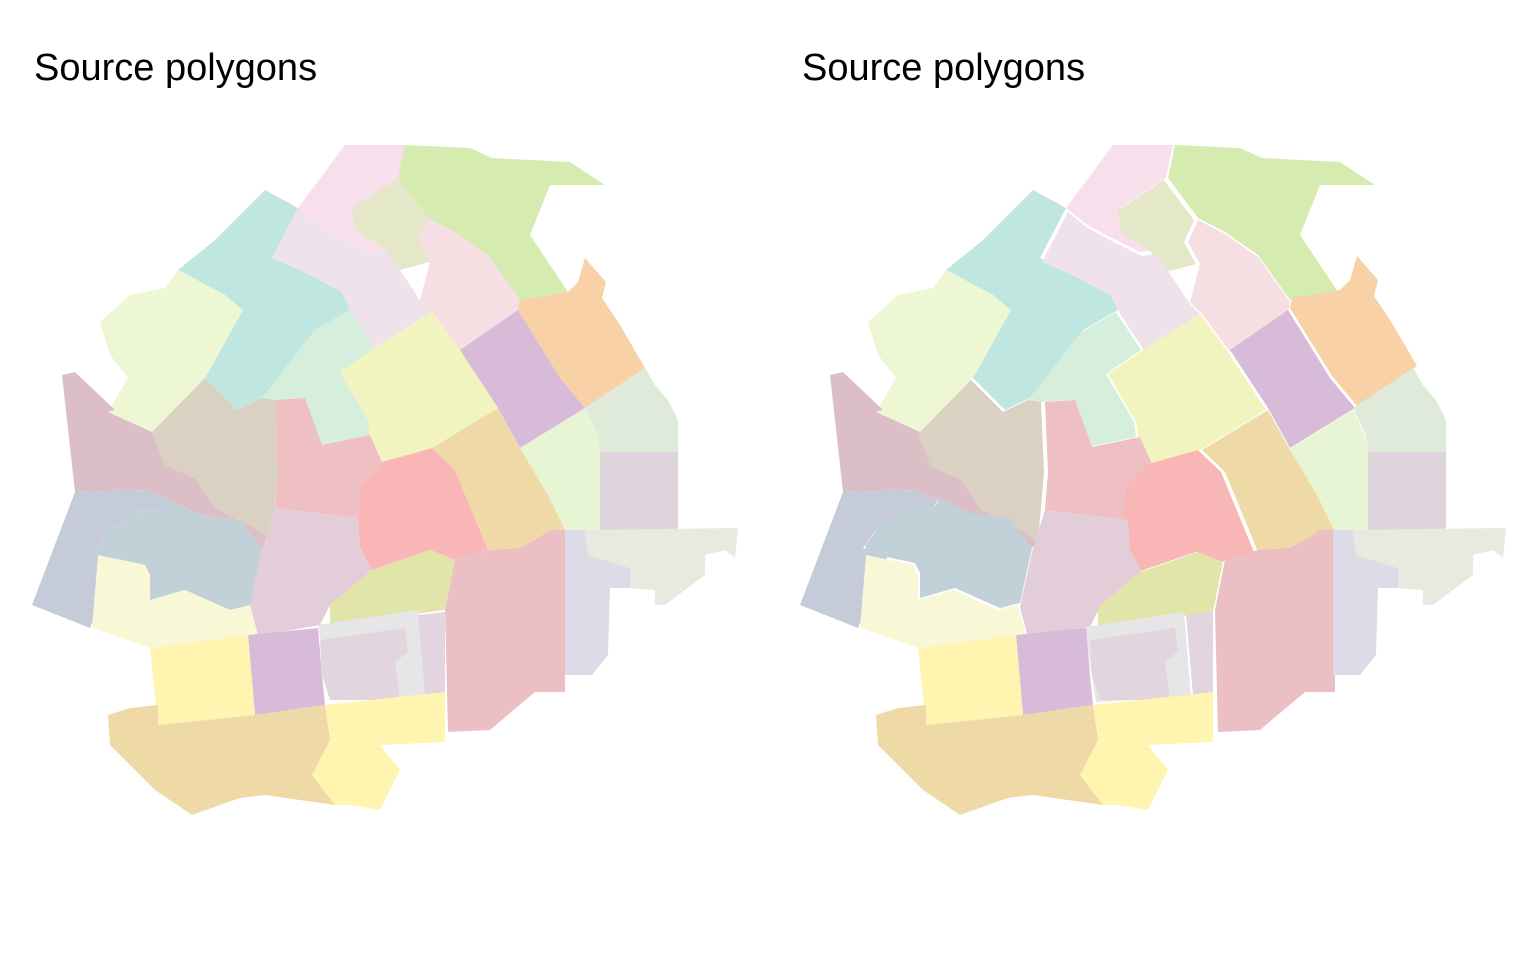  What do you see at coordinates (1134, 664) in the screenshot?
I see `right-polygon-lilac-light` at bounding box center [1134, 664].